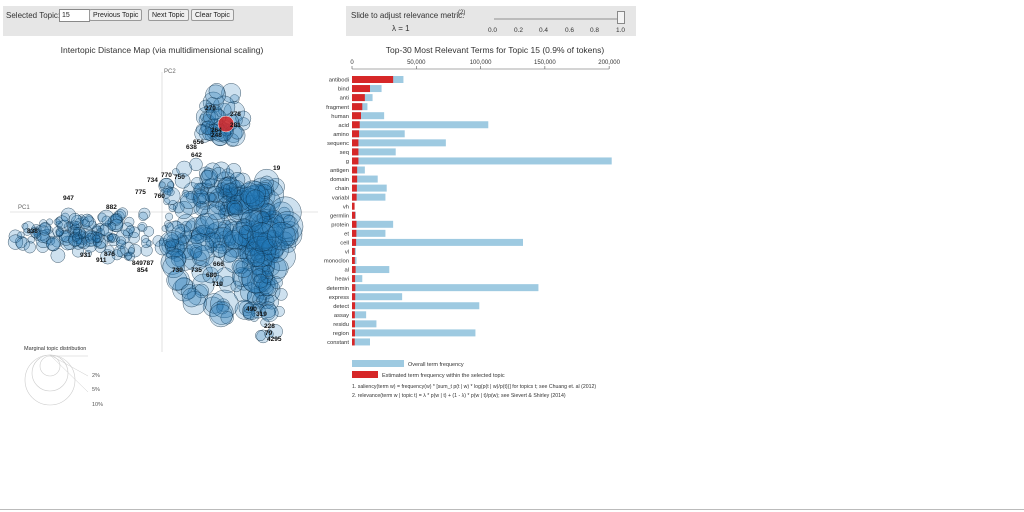  What do you see at coordinates (344, 99) in the screenshot?
I see `term-label: anti` at bounding box center [344, 99].